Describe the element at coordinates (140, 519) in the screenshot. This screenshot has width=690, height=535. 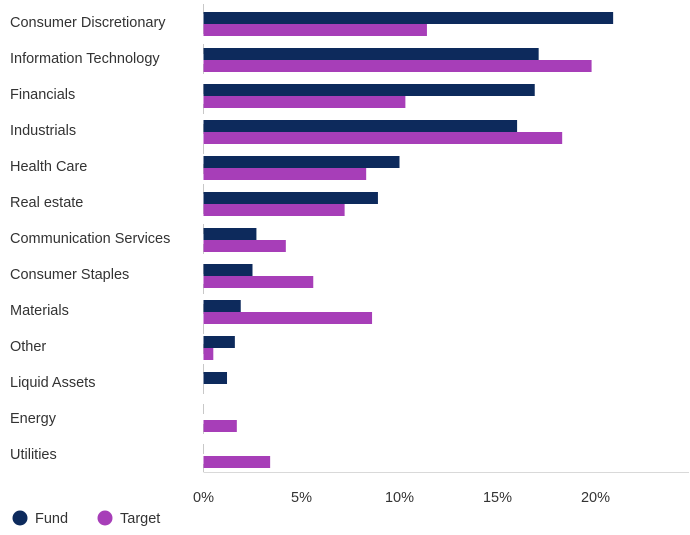
I see `legend-label: Target` at that location.